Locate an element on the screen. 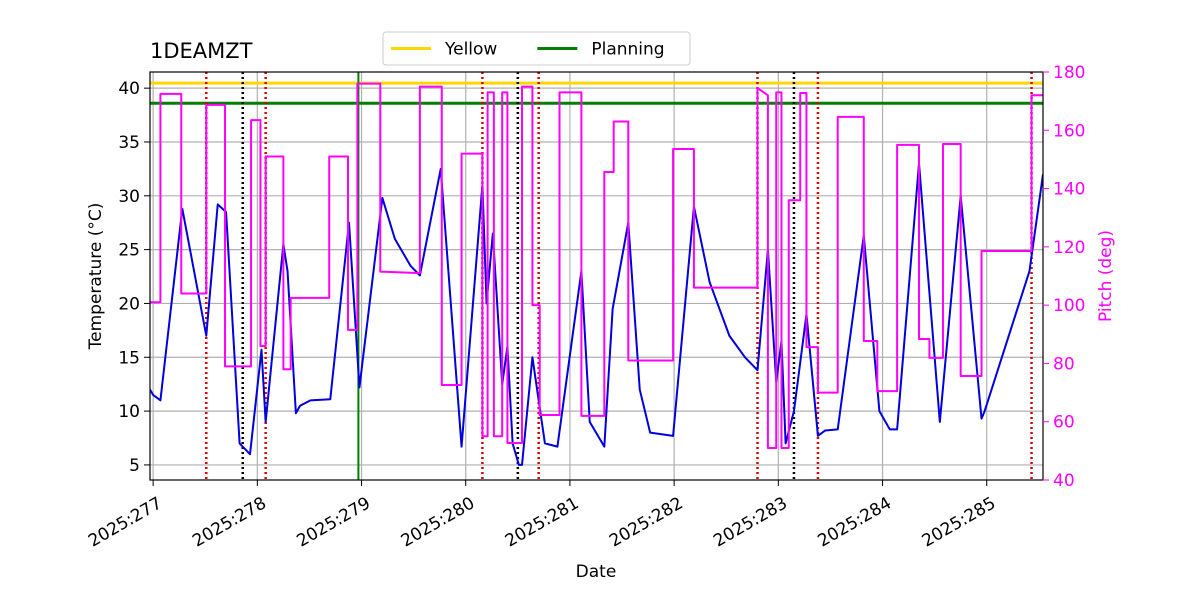 This screenshot has width=1200, height=604. legend-box is located at coordinates (536, 48).